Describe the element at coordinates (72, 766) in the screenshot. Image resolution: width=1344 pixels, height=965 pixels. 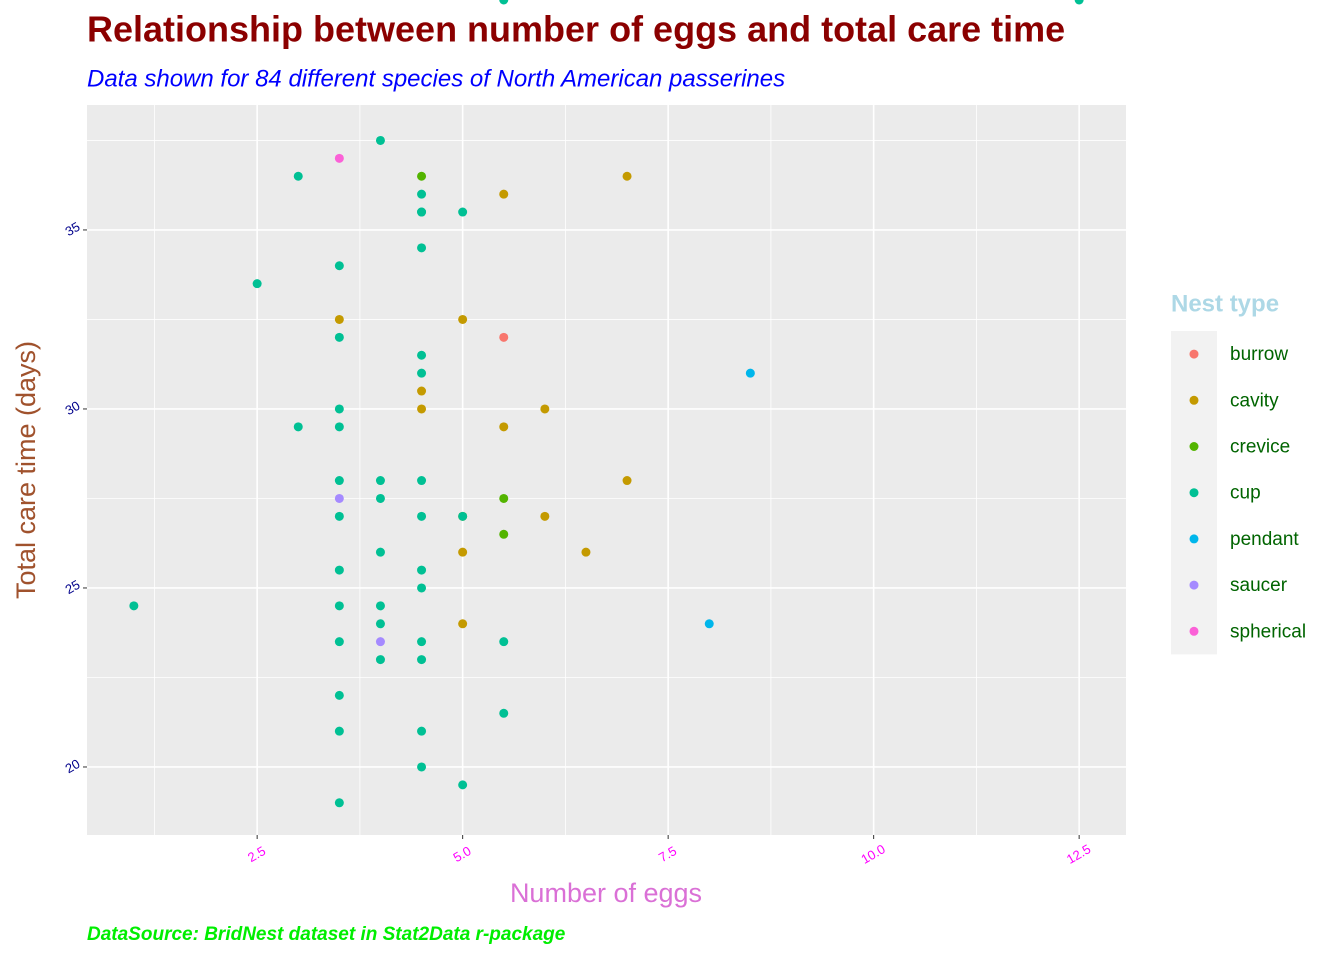
I see `y-tick-label: 20` at that location.